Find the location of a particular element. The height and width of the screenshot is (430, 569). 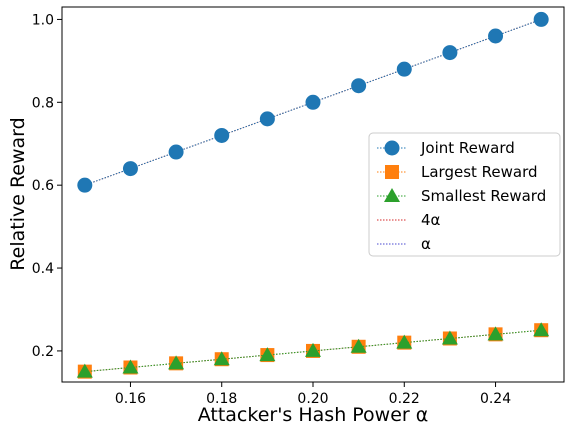

x-axis-title: Attacker's Hash Power α is located at coordinates (313, 415).